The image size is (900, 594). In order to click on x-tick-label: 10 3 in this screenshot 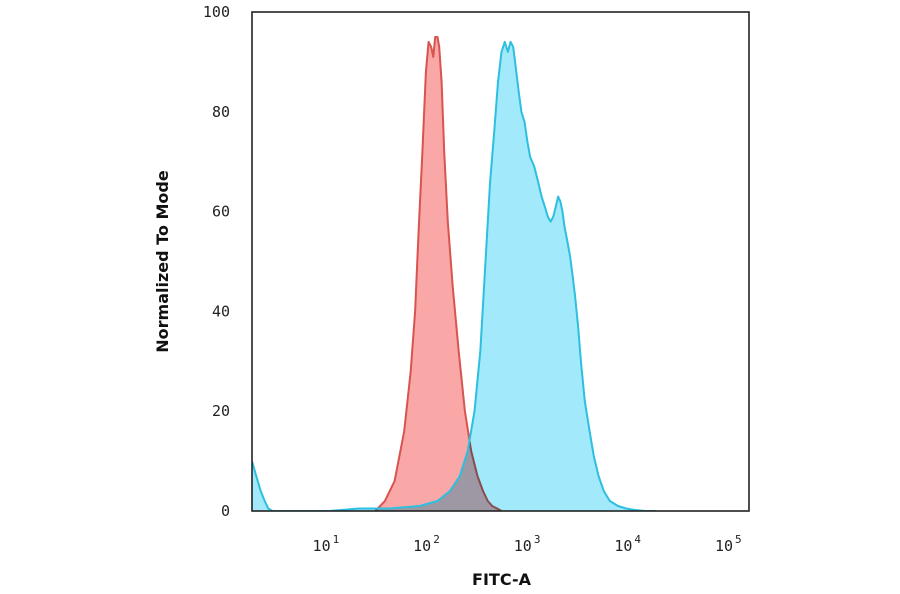, I will do `click(527, 544)`.